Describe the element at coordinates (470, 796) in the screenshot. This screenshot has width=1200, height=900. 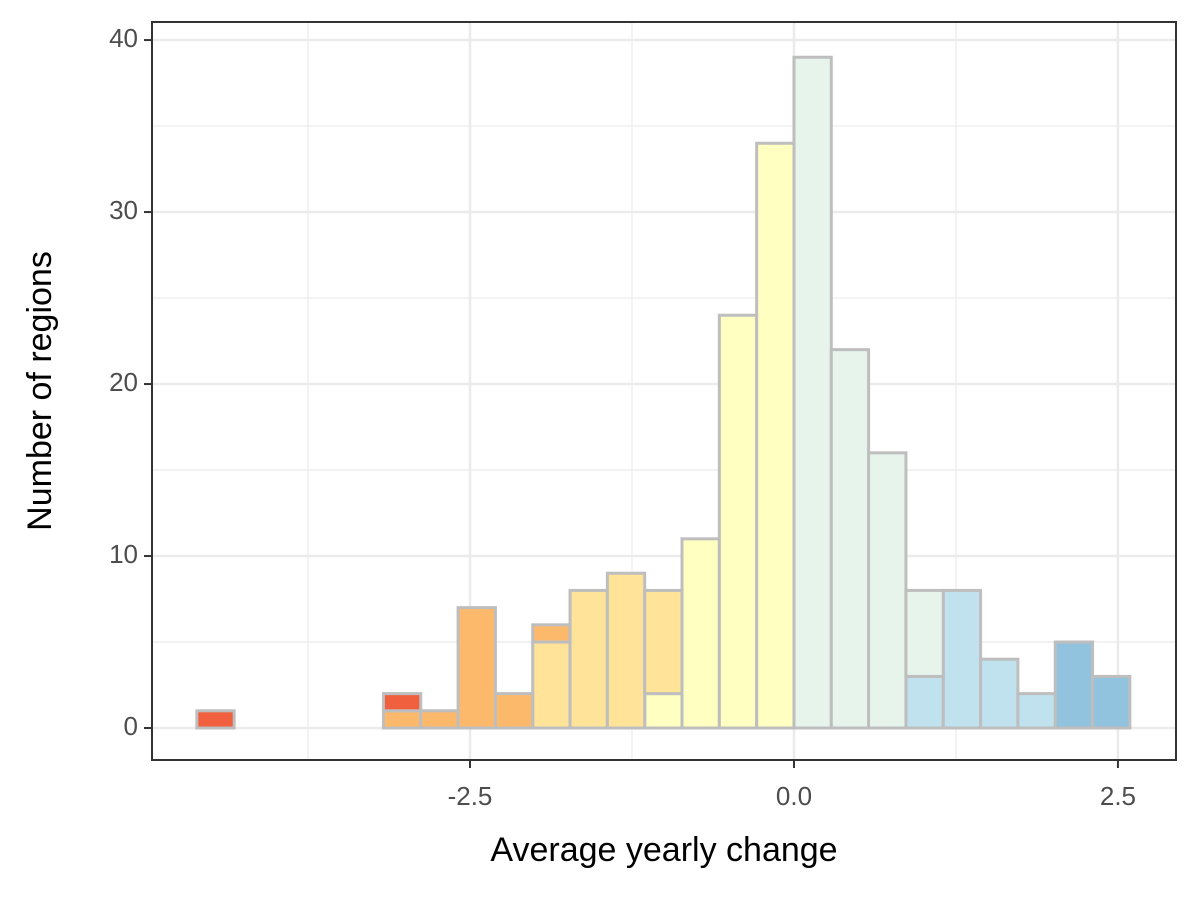
I see `x-tick-label: -2.5` at that location.